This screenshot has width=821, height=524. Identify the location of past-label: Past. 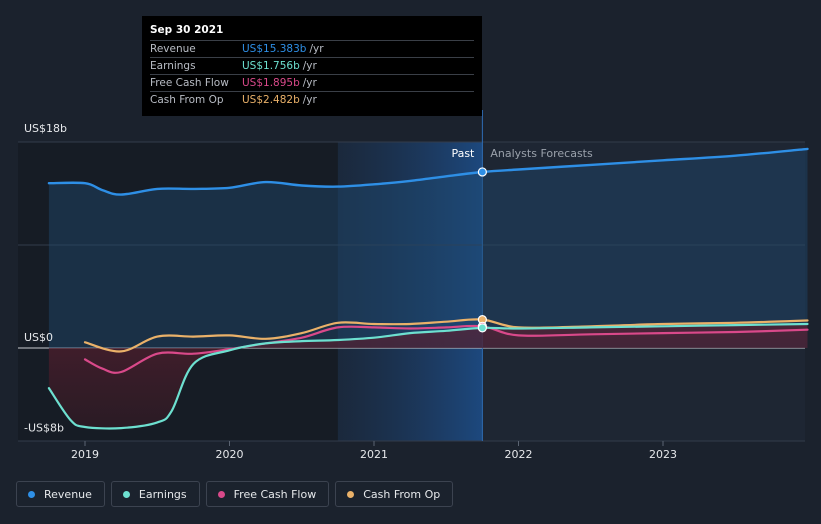
(463, 153).